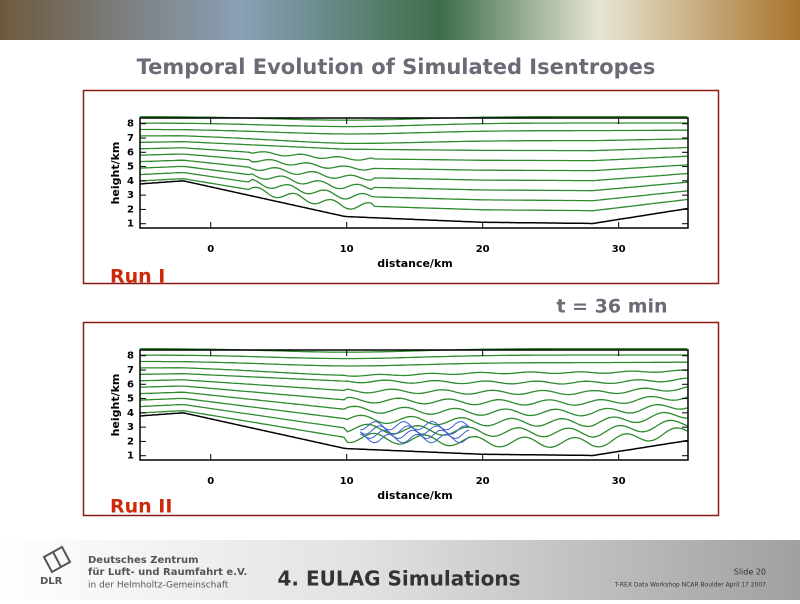  What do you see at coordinates (611, 307) in the screenshot?
I see `time-label: t = 36 min` at bounding box center [611, 307].